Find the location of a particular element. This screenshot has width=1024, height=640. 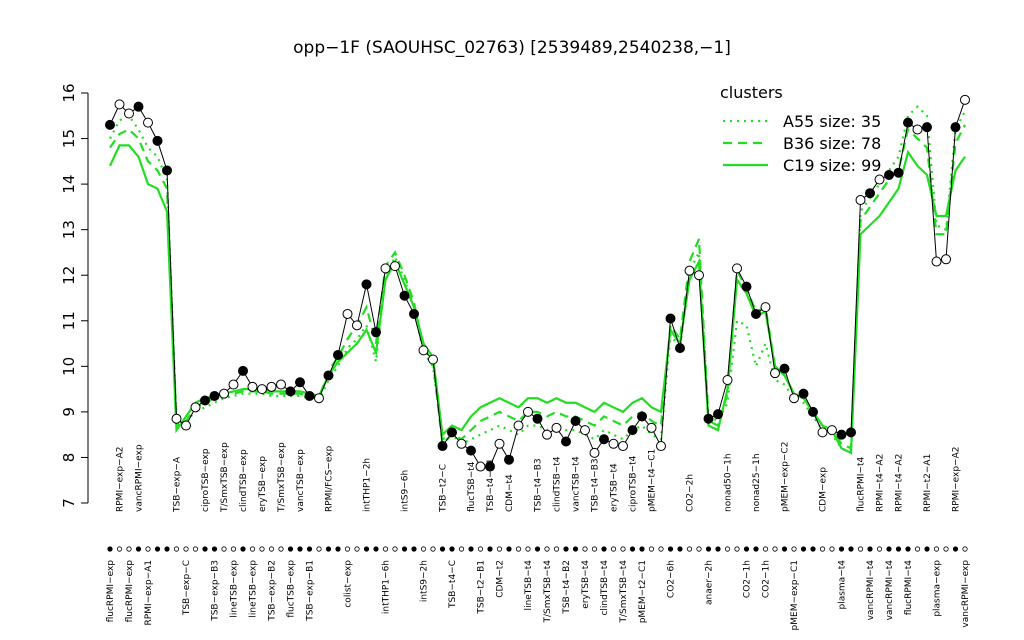

x-tick-label: pMEM−t4−C1 is located at coordinates (653, 480).